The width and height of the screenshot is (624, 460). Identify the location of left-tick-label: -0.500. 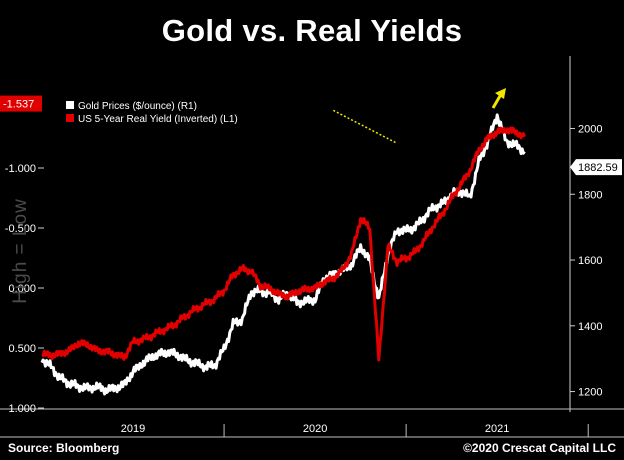
(20, 229).